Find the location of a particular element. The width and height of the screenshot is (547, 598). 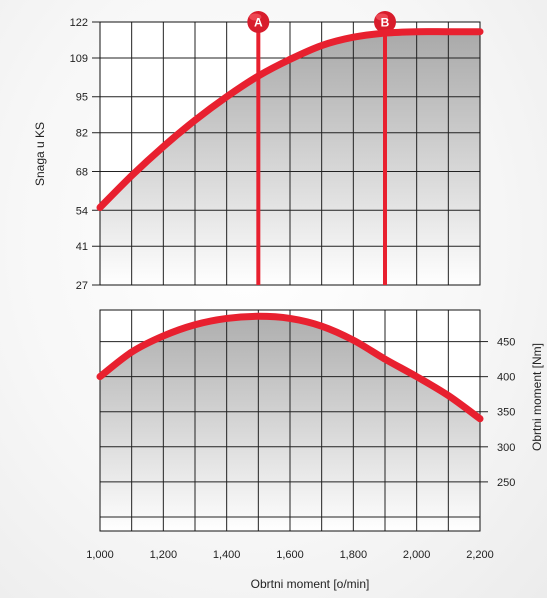

x-tick-label: 2,000 is located at coordinates (417, 555).